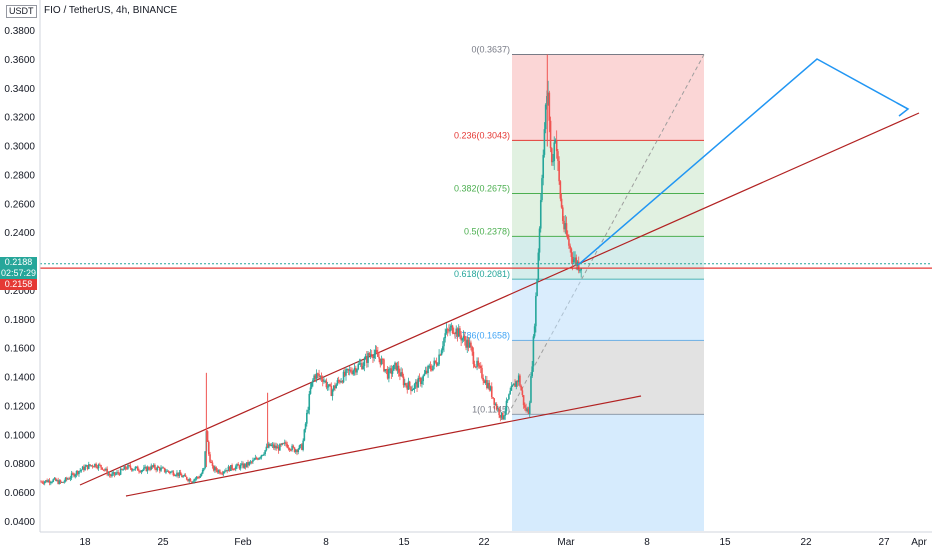 The width and height of the screenshot is (932, 550). Describe the element at coordinates (19, 233) in the screenshot. I see `y-tick-label: 0.2400` at that location.